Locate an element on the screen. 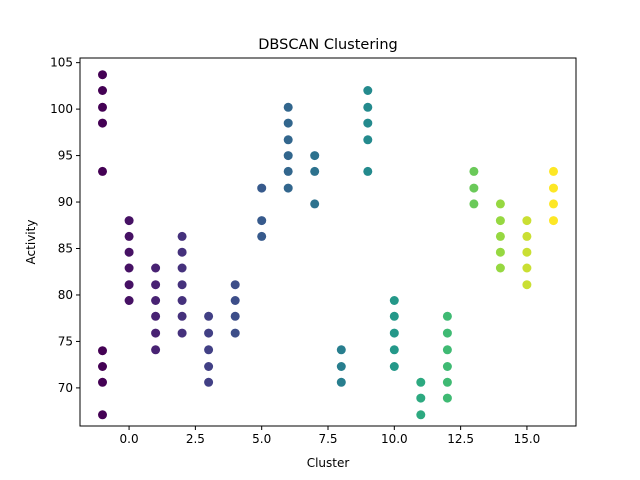 The height and width of the screenshot is (480, 640). chart-title: DBSCAN Clustering is located at coordinates (327, 45).